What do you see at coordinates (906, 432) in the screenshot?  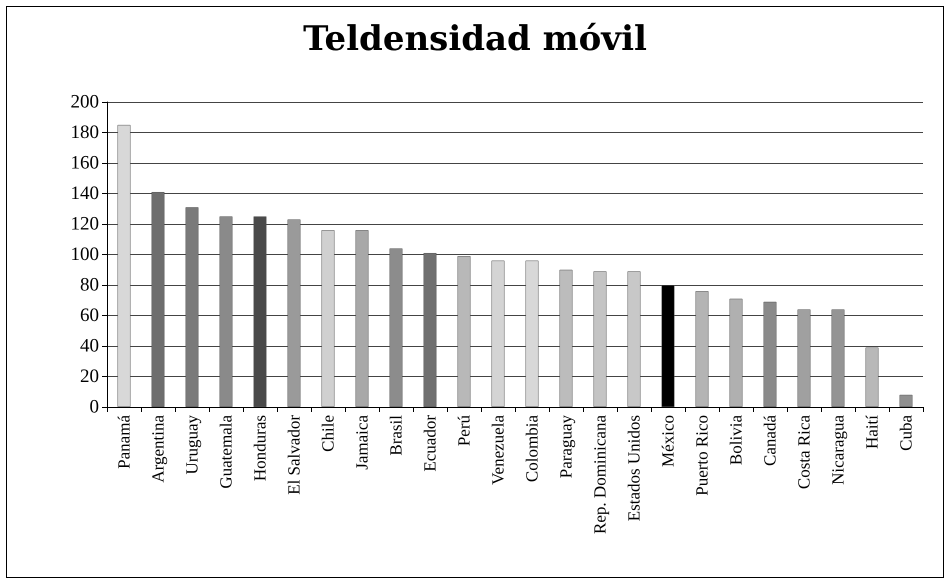 I see `x-tick-label: Cuba` at bounding box center [906, 432].